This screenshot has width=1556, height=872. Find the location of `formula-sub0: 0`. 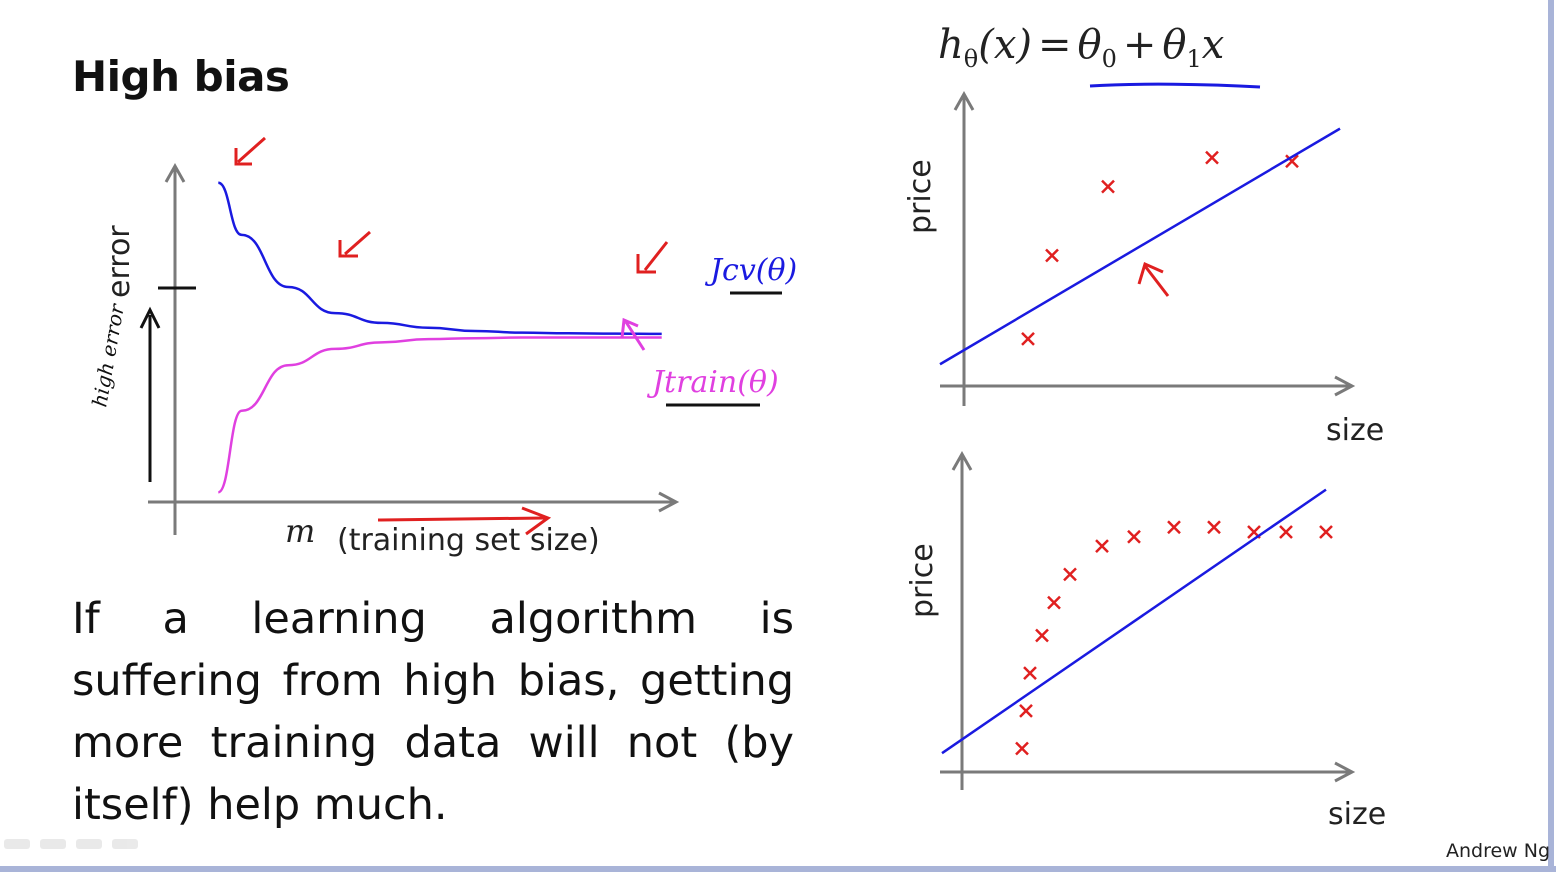

formula-sub0: 0 is located at coordinates (1109, 59).